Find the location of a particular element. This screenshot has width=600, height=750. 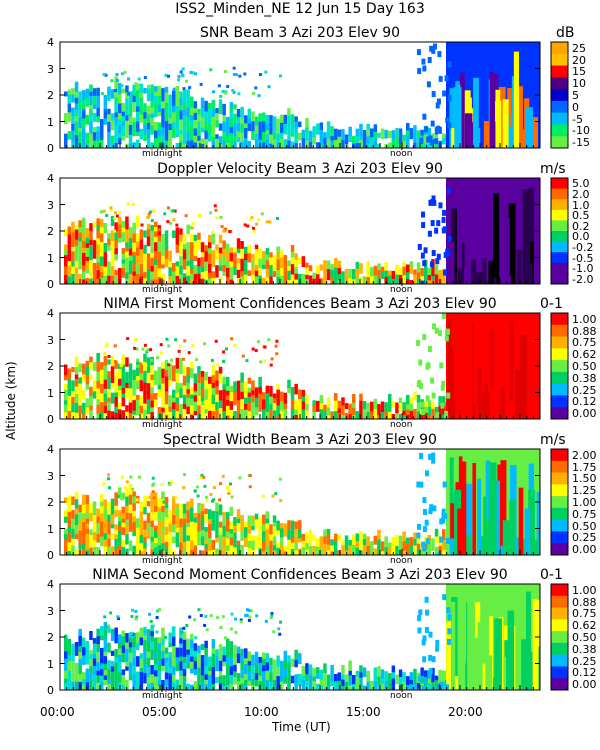

colorbar-label: 0.88 is located at coordinates (584, 331).